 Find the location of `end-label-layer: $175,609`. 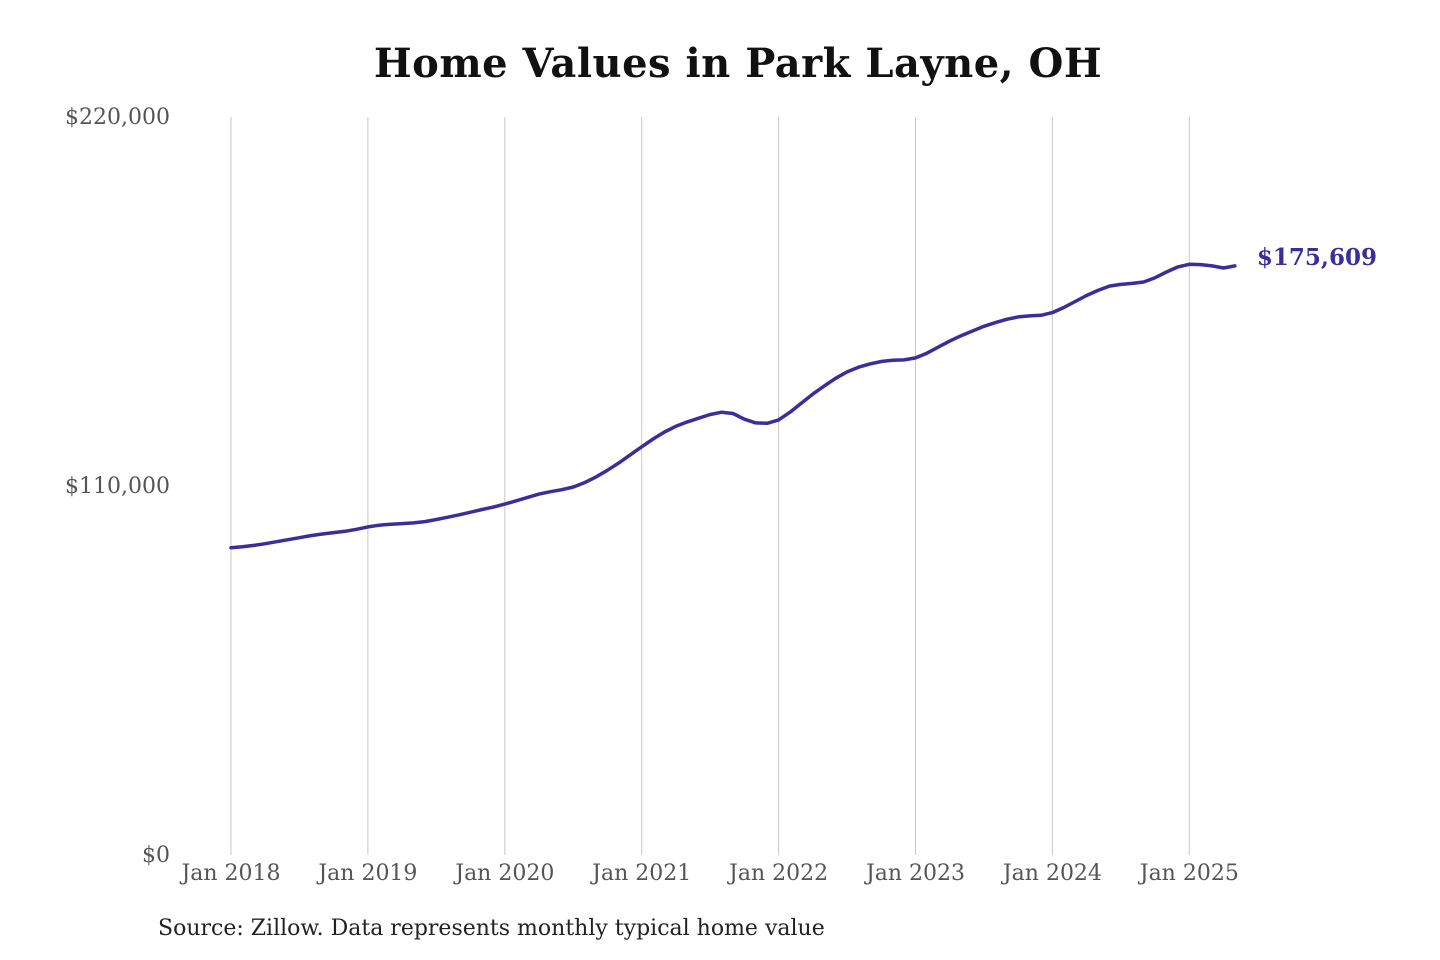

end-label-layer: $175,609 is located at coordinates (1317, 257).